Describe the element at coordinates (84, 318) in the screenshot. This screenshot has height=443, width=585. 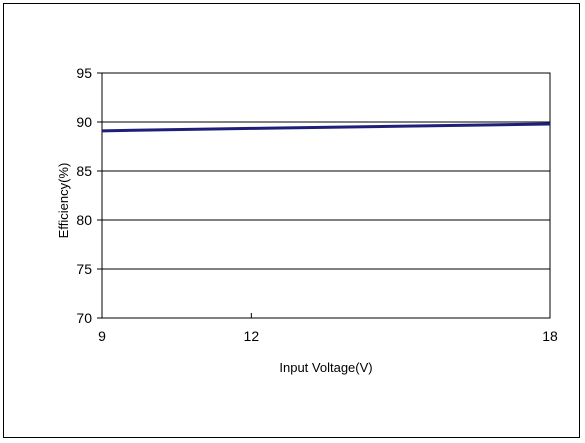
I see `y-tick-label: 70` at that location.